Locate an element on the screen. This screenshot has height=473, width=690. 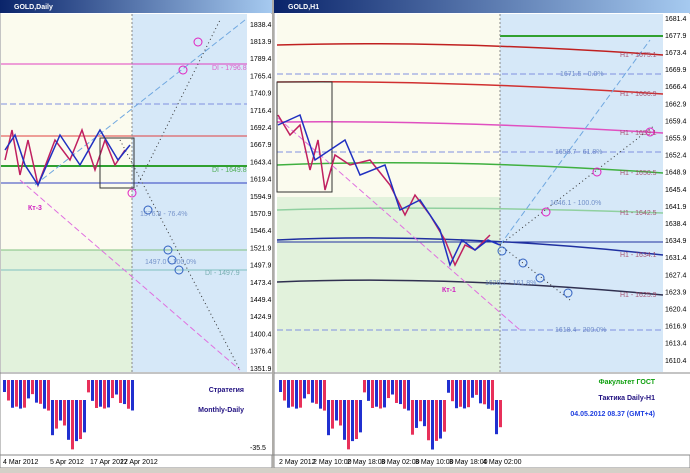
caption: Стратегия is located at coordinates (226, 390).